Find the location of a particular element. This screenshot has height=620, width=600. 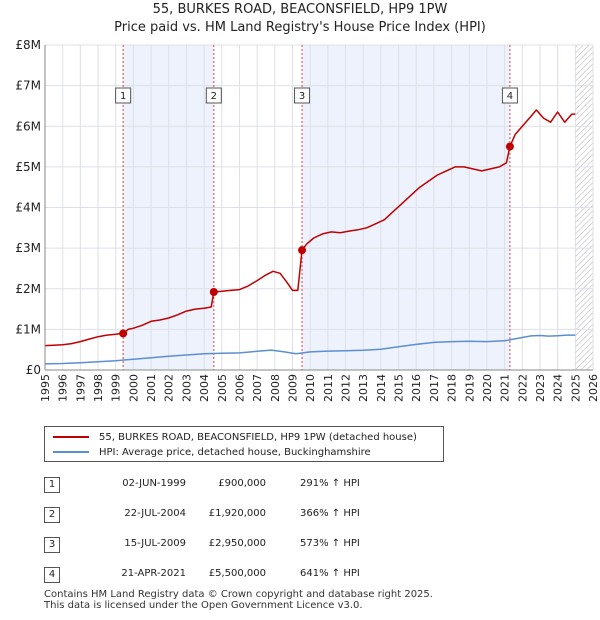

x-tick-label: 1995 is located at coordinates (45, 388).